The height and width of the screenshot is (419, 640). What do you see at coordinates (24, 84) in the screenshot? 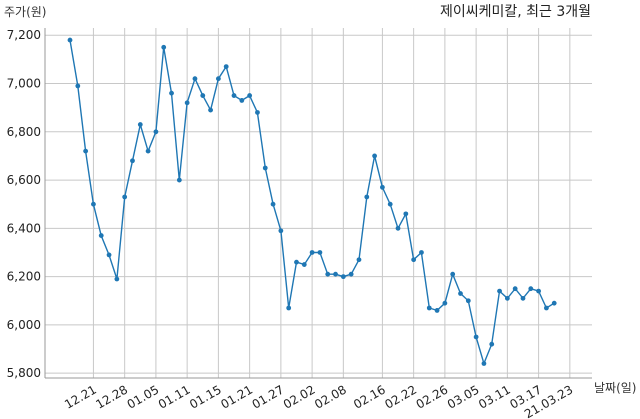
I see `y-tick-label: 7,000` at bounding box center [24, 84].